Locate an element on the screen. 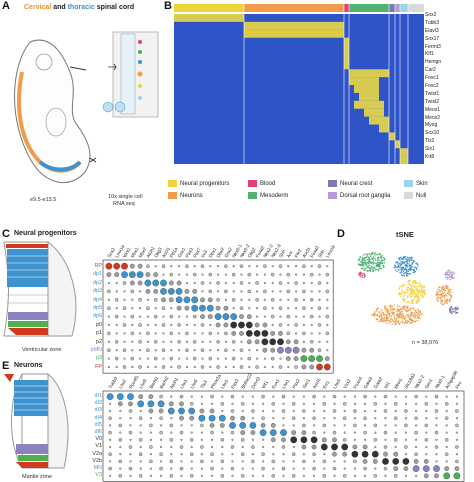  heatmap-gene-tlx2: Tlx2 is located at coordinates (430, 141).